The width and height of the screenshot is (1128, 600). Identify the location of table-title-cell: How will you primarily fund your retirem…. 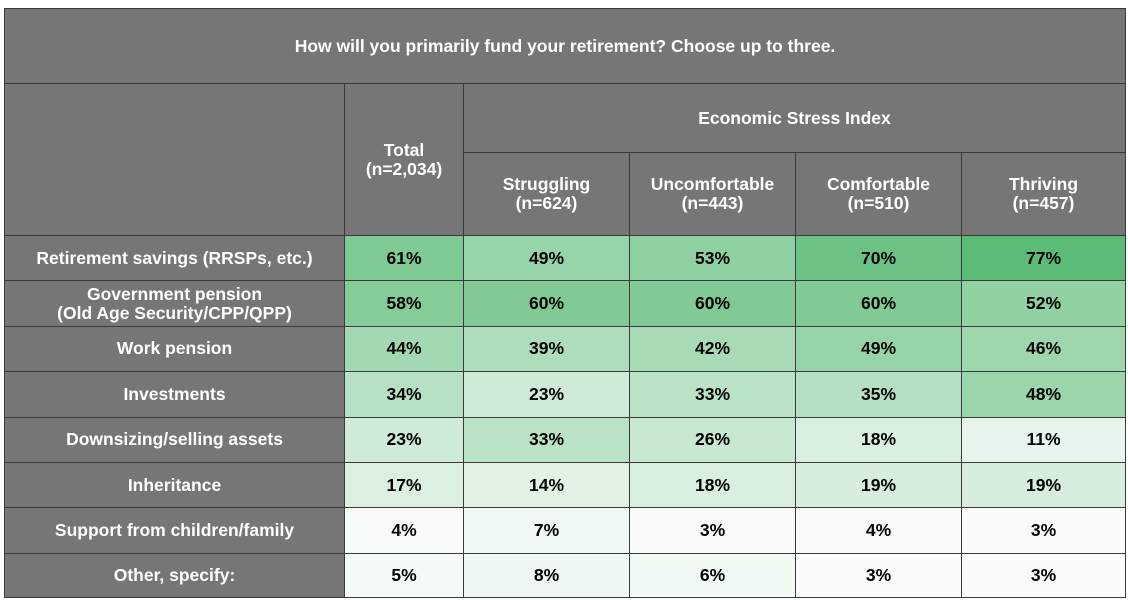
(565, 46).